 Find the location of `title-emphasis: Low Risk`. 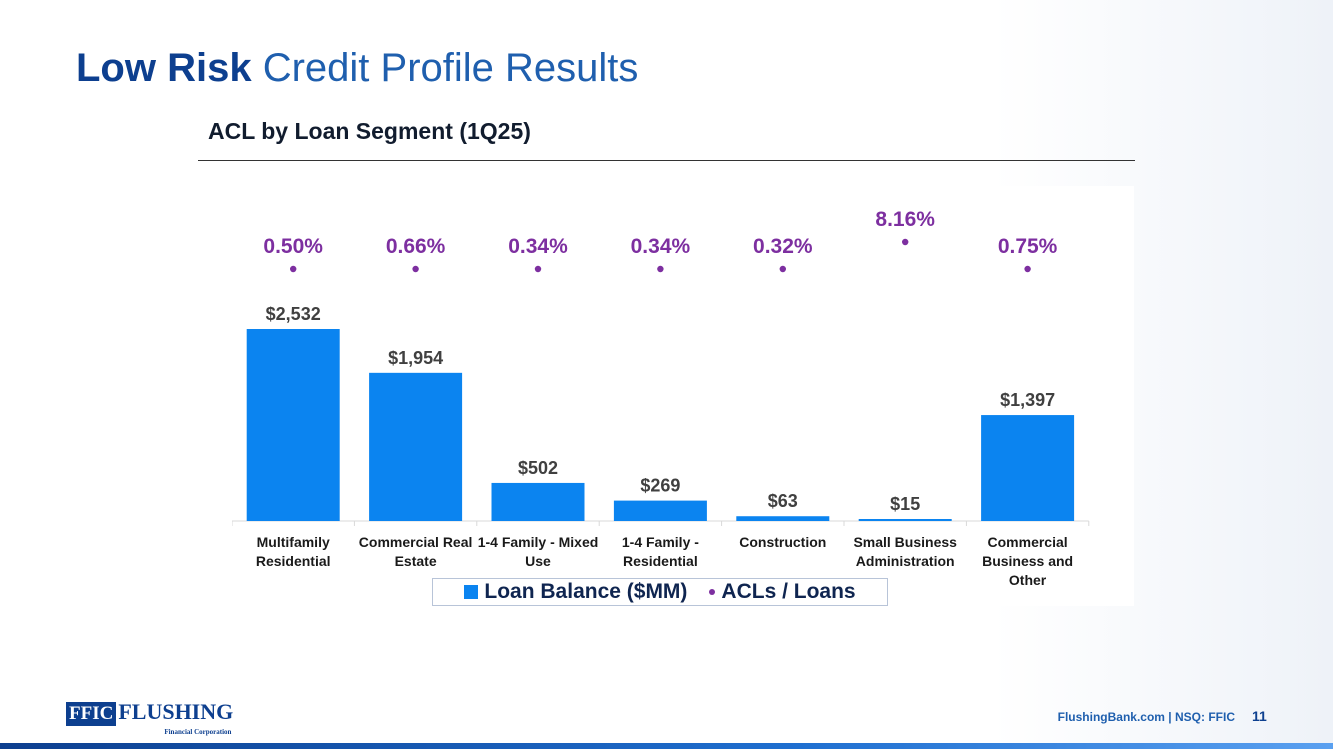

title-emphasis: Low Risk is located at coordinates (164, 68).